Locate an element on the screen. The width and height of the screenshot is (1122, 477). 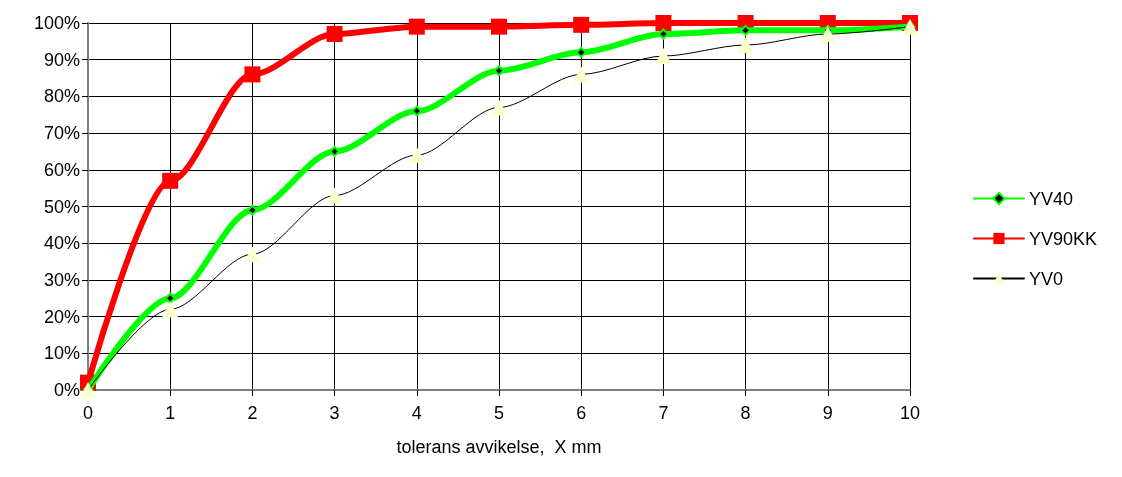
x-tick-label: 6 is located at coordinates (581, 413).